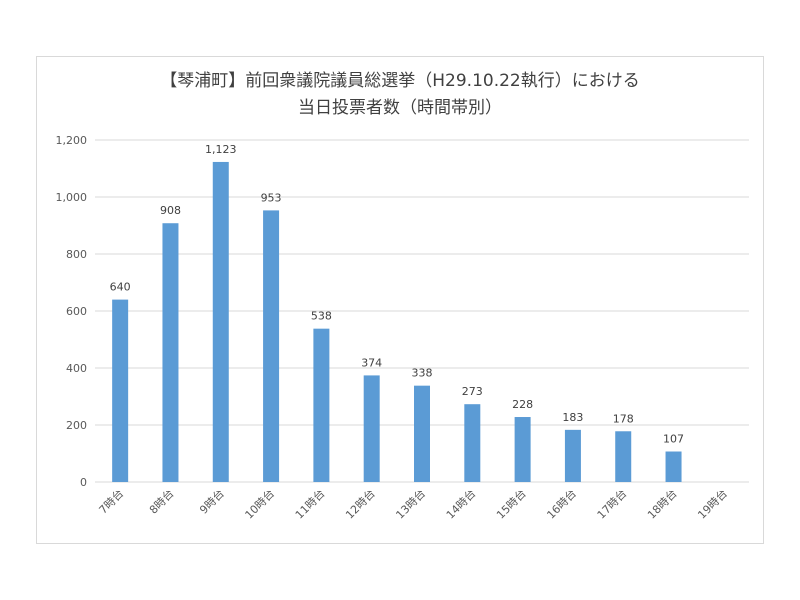  I want to click on y-axis: 0 200 400 600 800 1,000 1,200, so click(72, 311).